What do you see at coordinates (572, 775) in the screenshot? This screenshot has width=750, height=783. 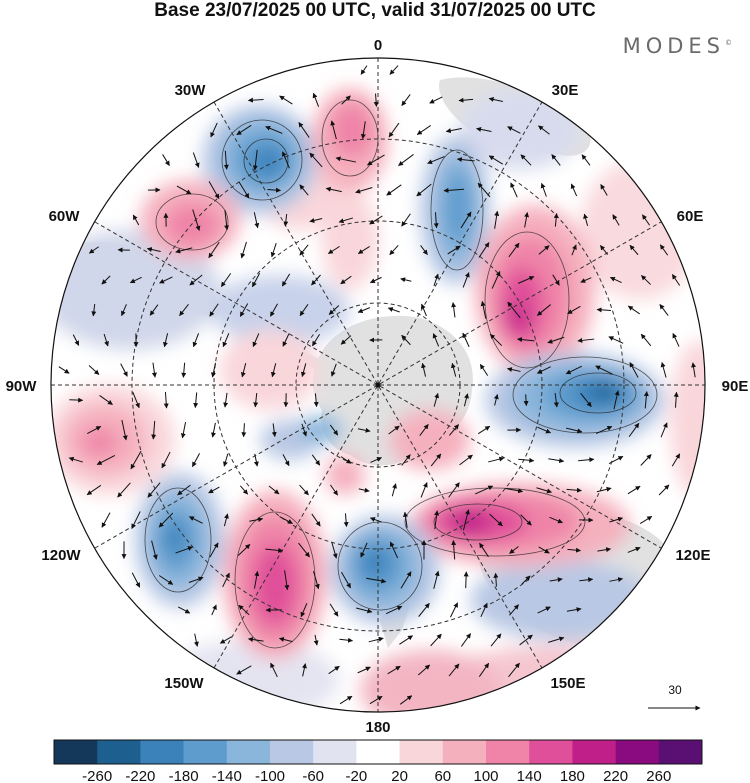 I see `colorbar-tick-label: 180` at bounding box center [572, 775].